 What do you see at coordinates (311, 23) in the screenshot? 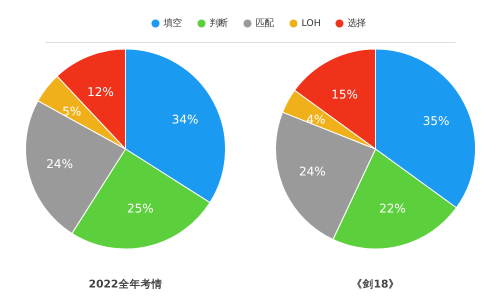
I see `legend-label: LOH` at bounding box center [311, 23].